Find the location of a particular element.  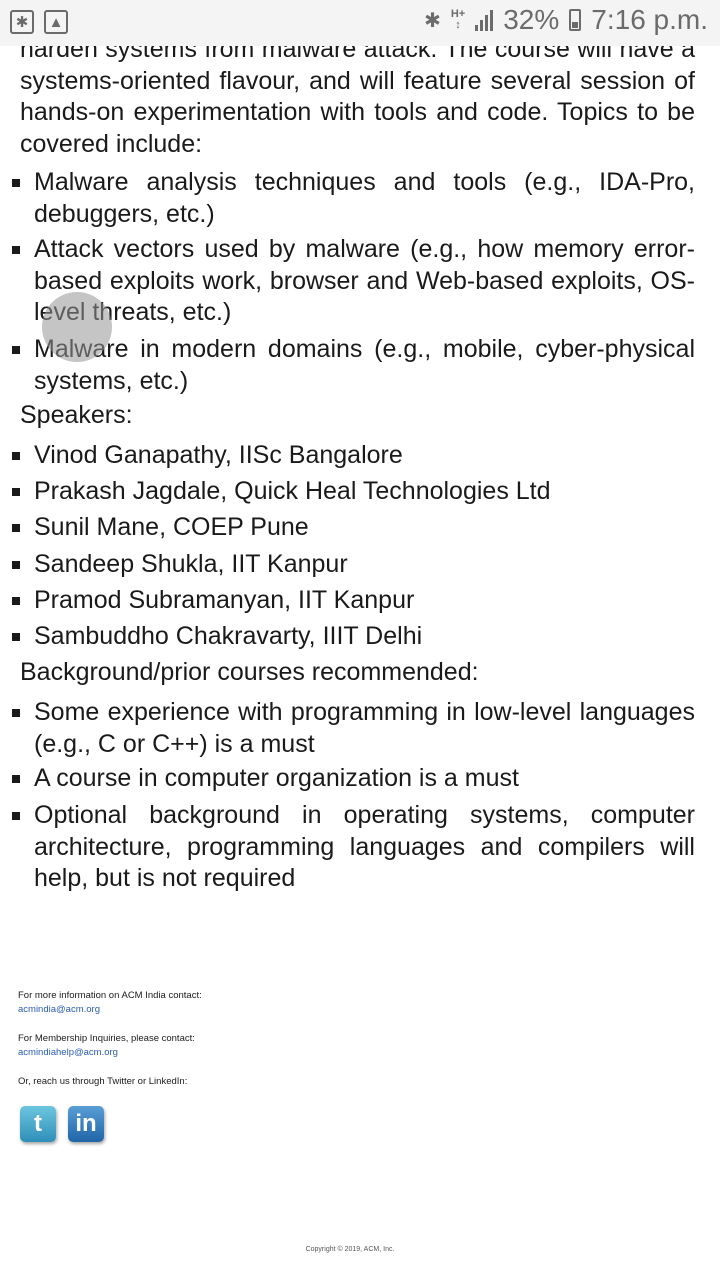

clock: 7:16 p.m. is located at coordinates (649, 19).